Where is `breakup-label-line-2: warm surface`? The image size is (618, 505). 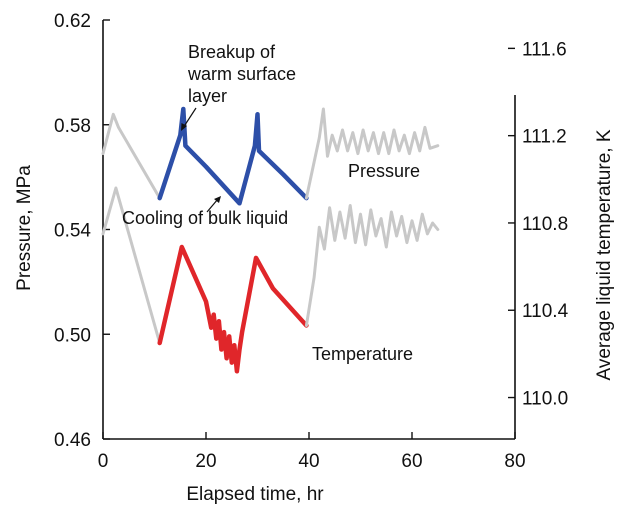 breakup-label-line-2: warm surface is located at coordinates (241, 74).